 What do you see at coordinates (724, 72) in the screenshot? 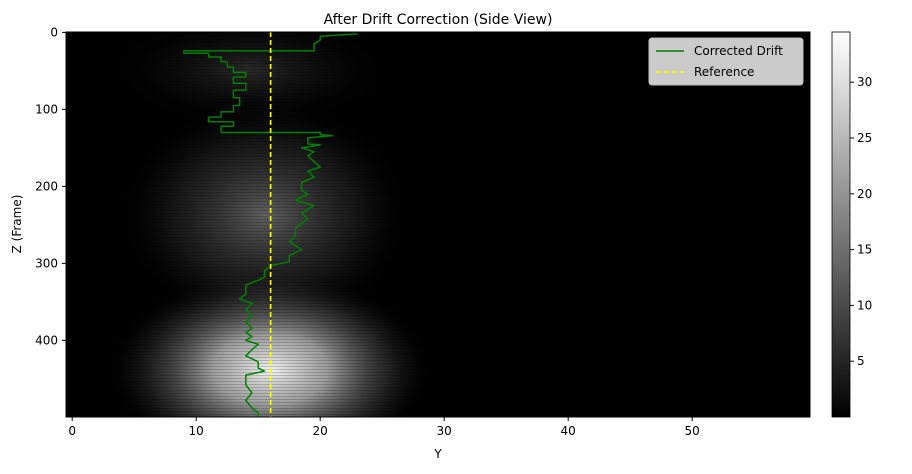
I see `legend-label-reference: Reference` at bounding box center [724, 72].